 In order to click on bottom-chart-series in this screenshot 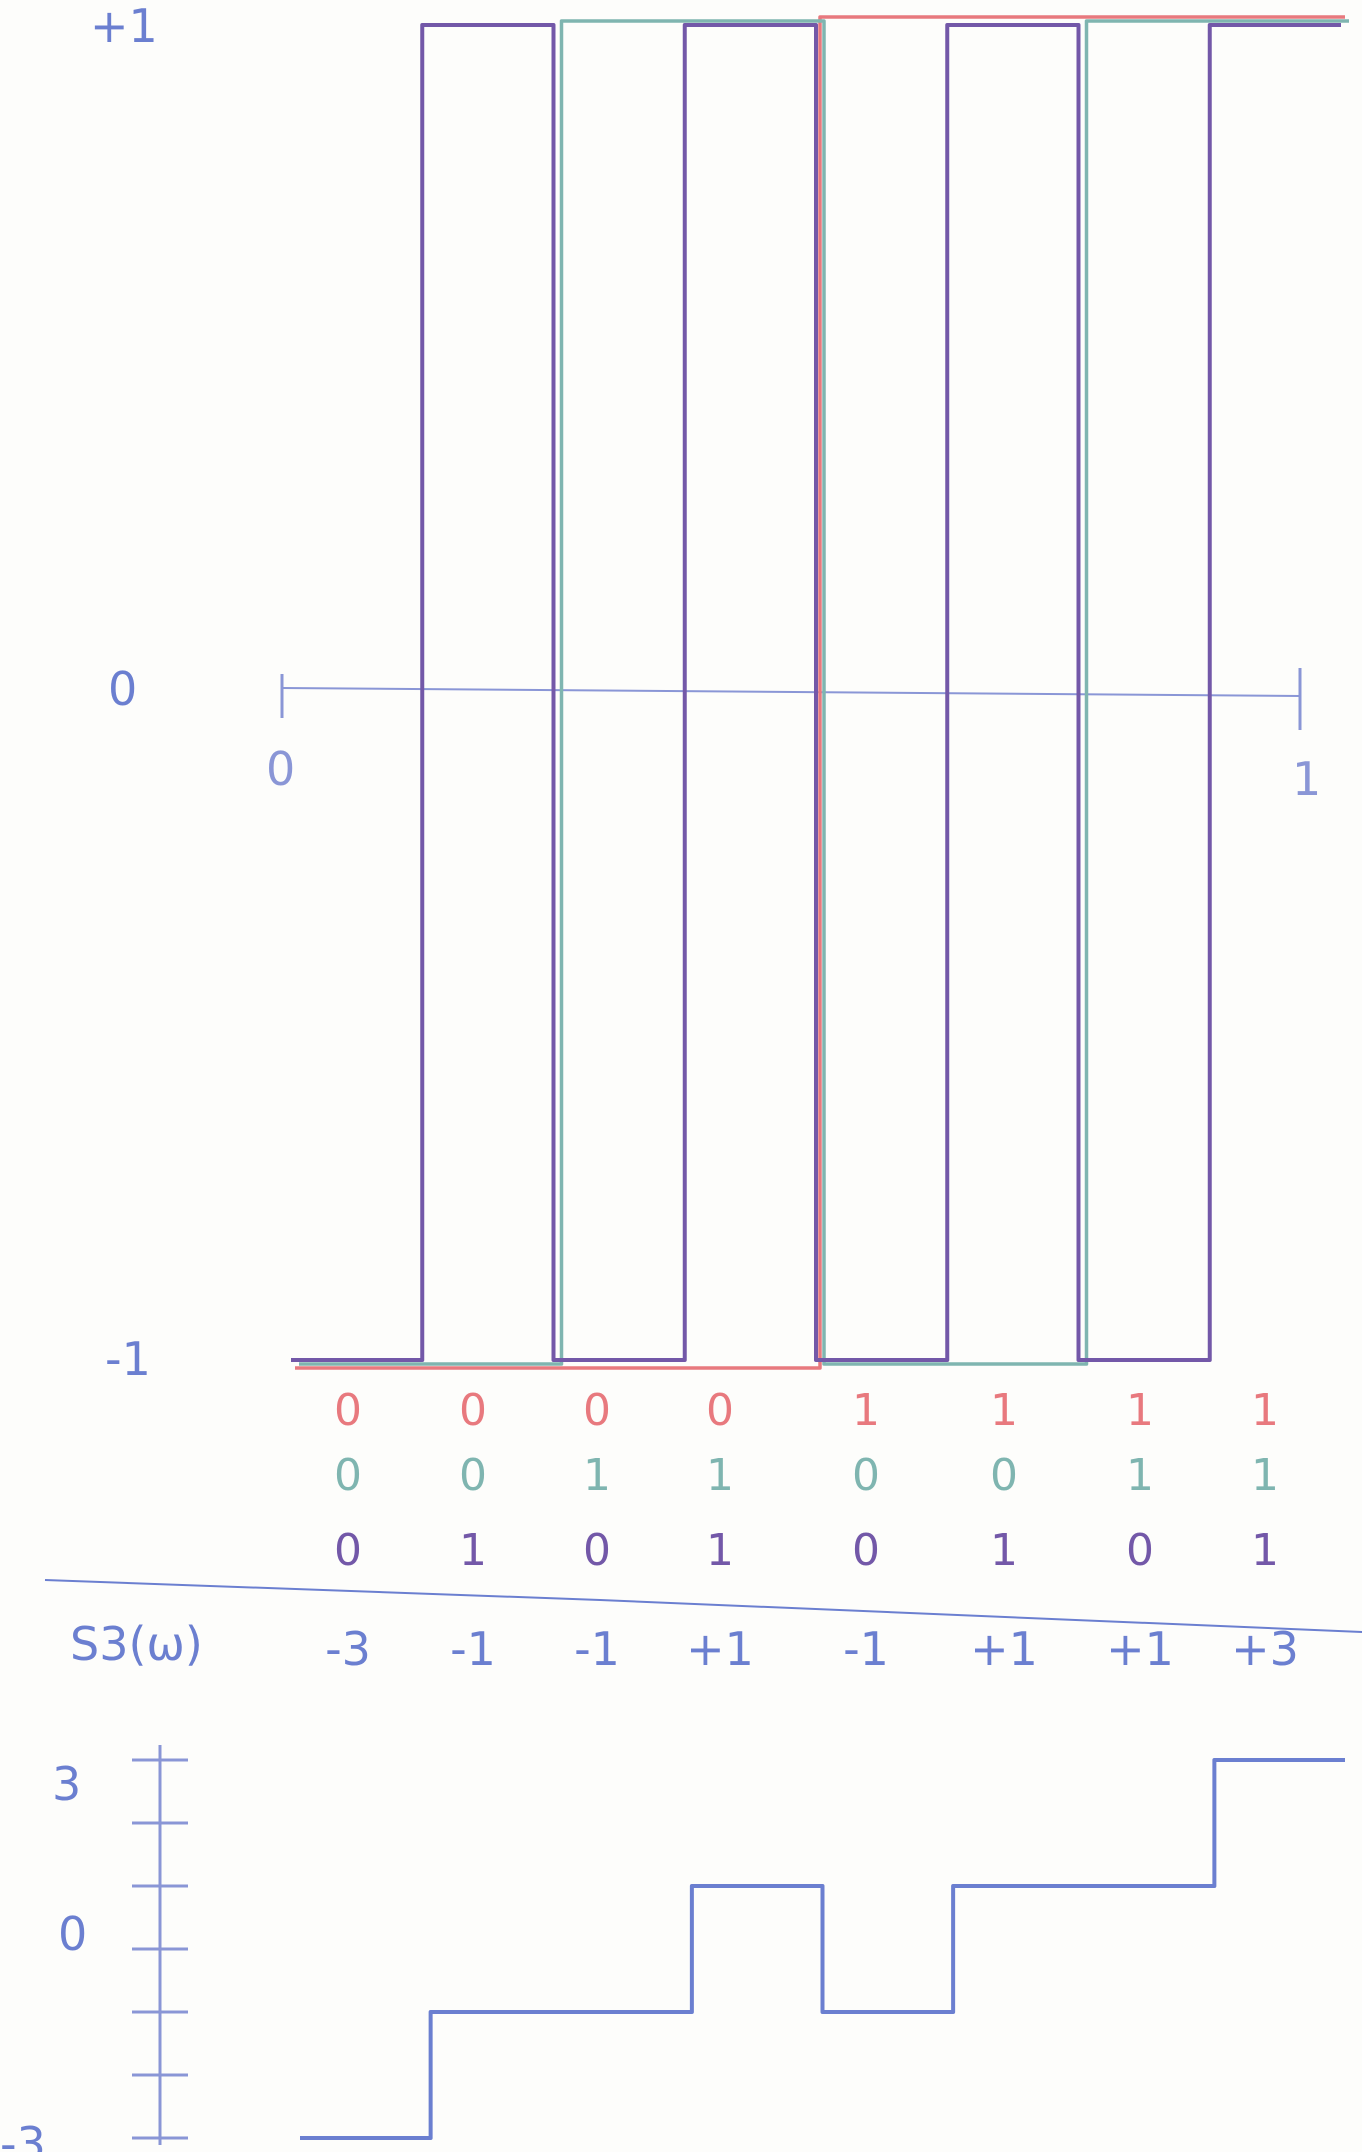, I will do `click(822, 1949)`.